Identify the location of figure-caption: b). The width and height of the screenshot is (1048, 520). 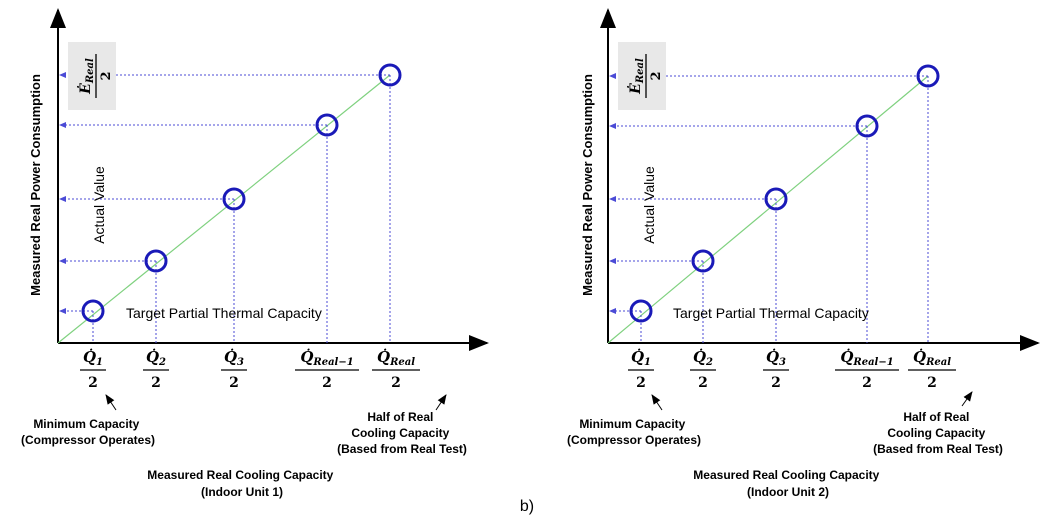
(527, 506).